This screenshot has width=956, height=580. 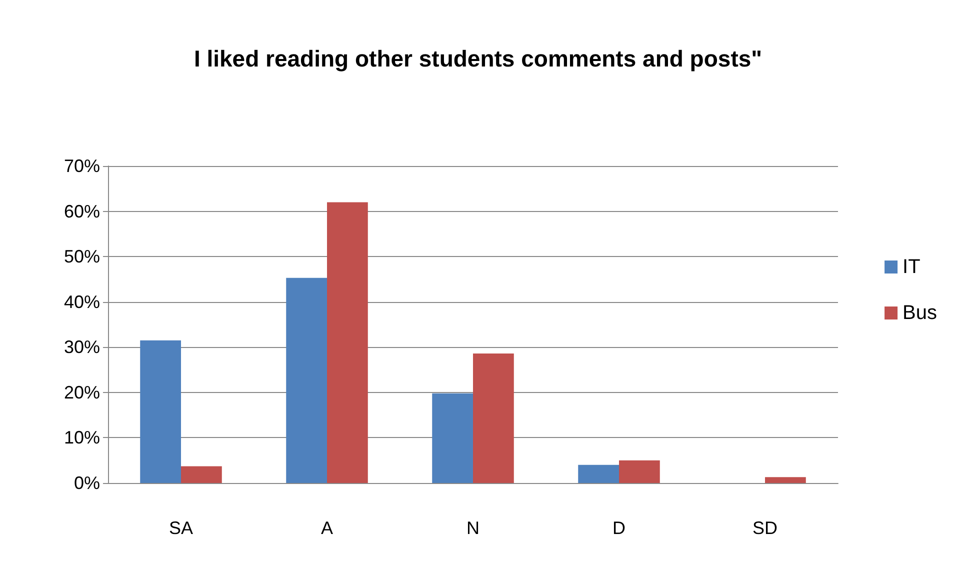 What do you see at coordinates (619, 528) in the screenshot?
I see `x-tick-label: D` at bounding box center [619, 528].